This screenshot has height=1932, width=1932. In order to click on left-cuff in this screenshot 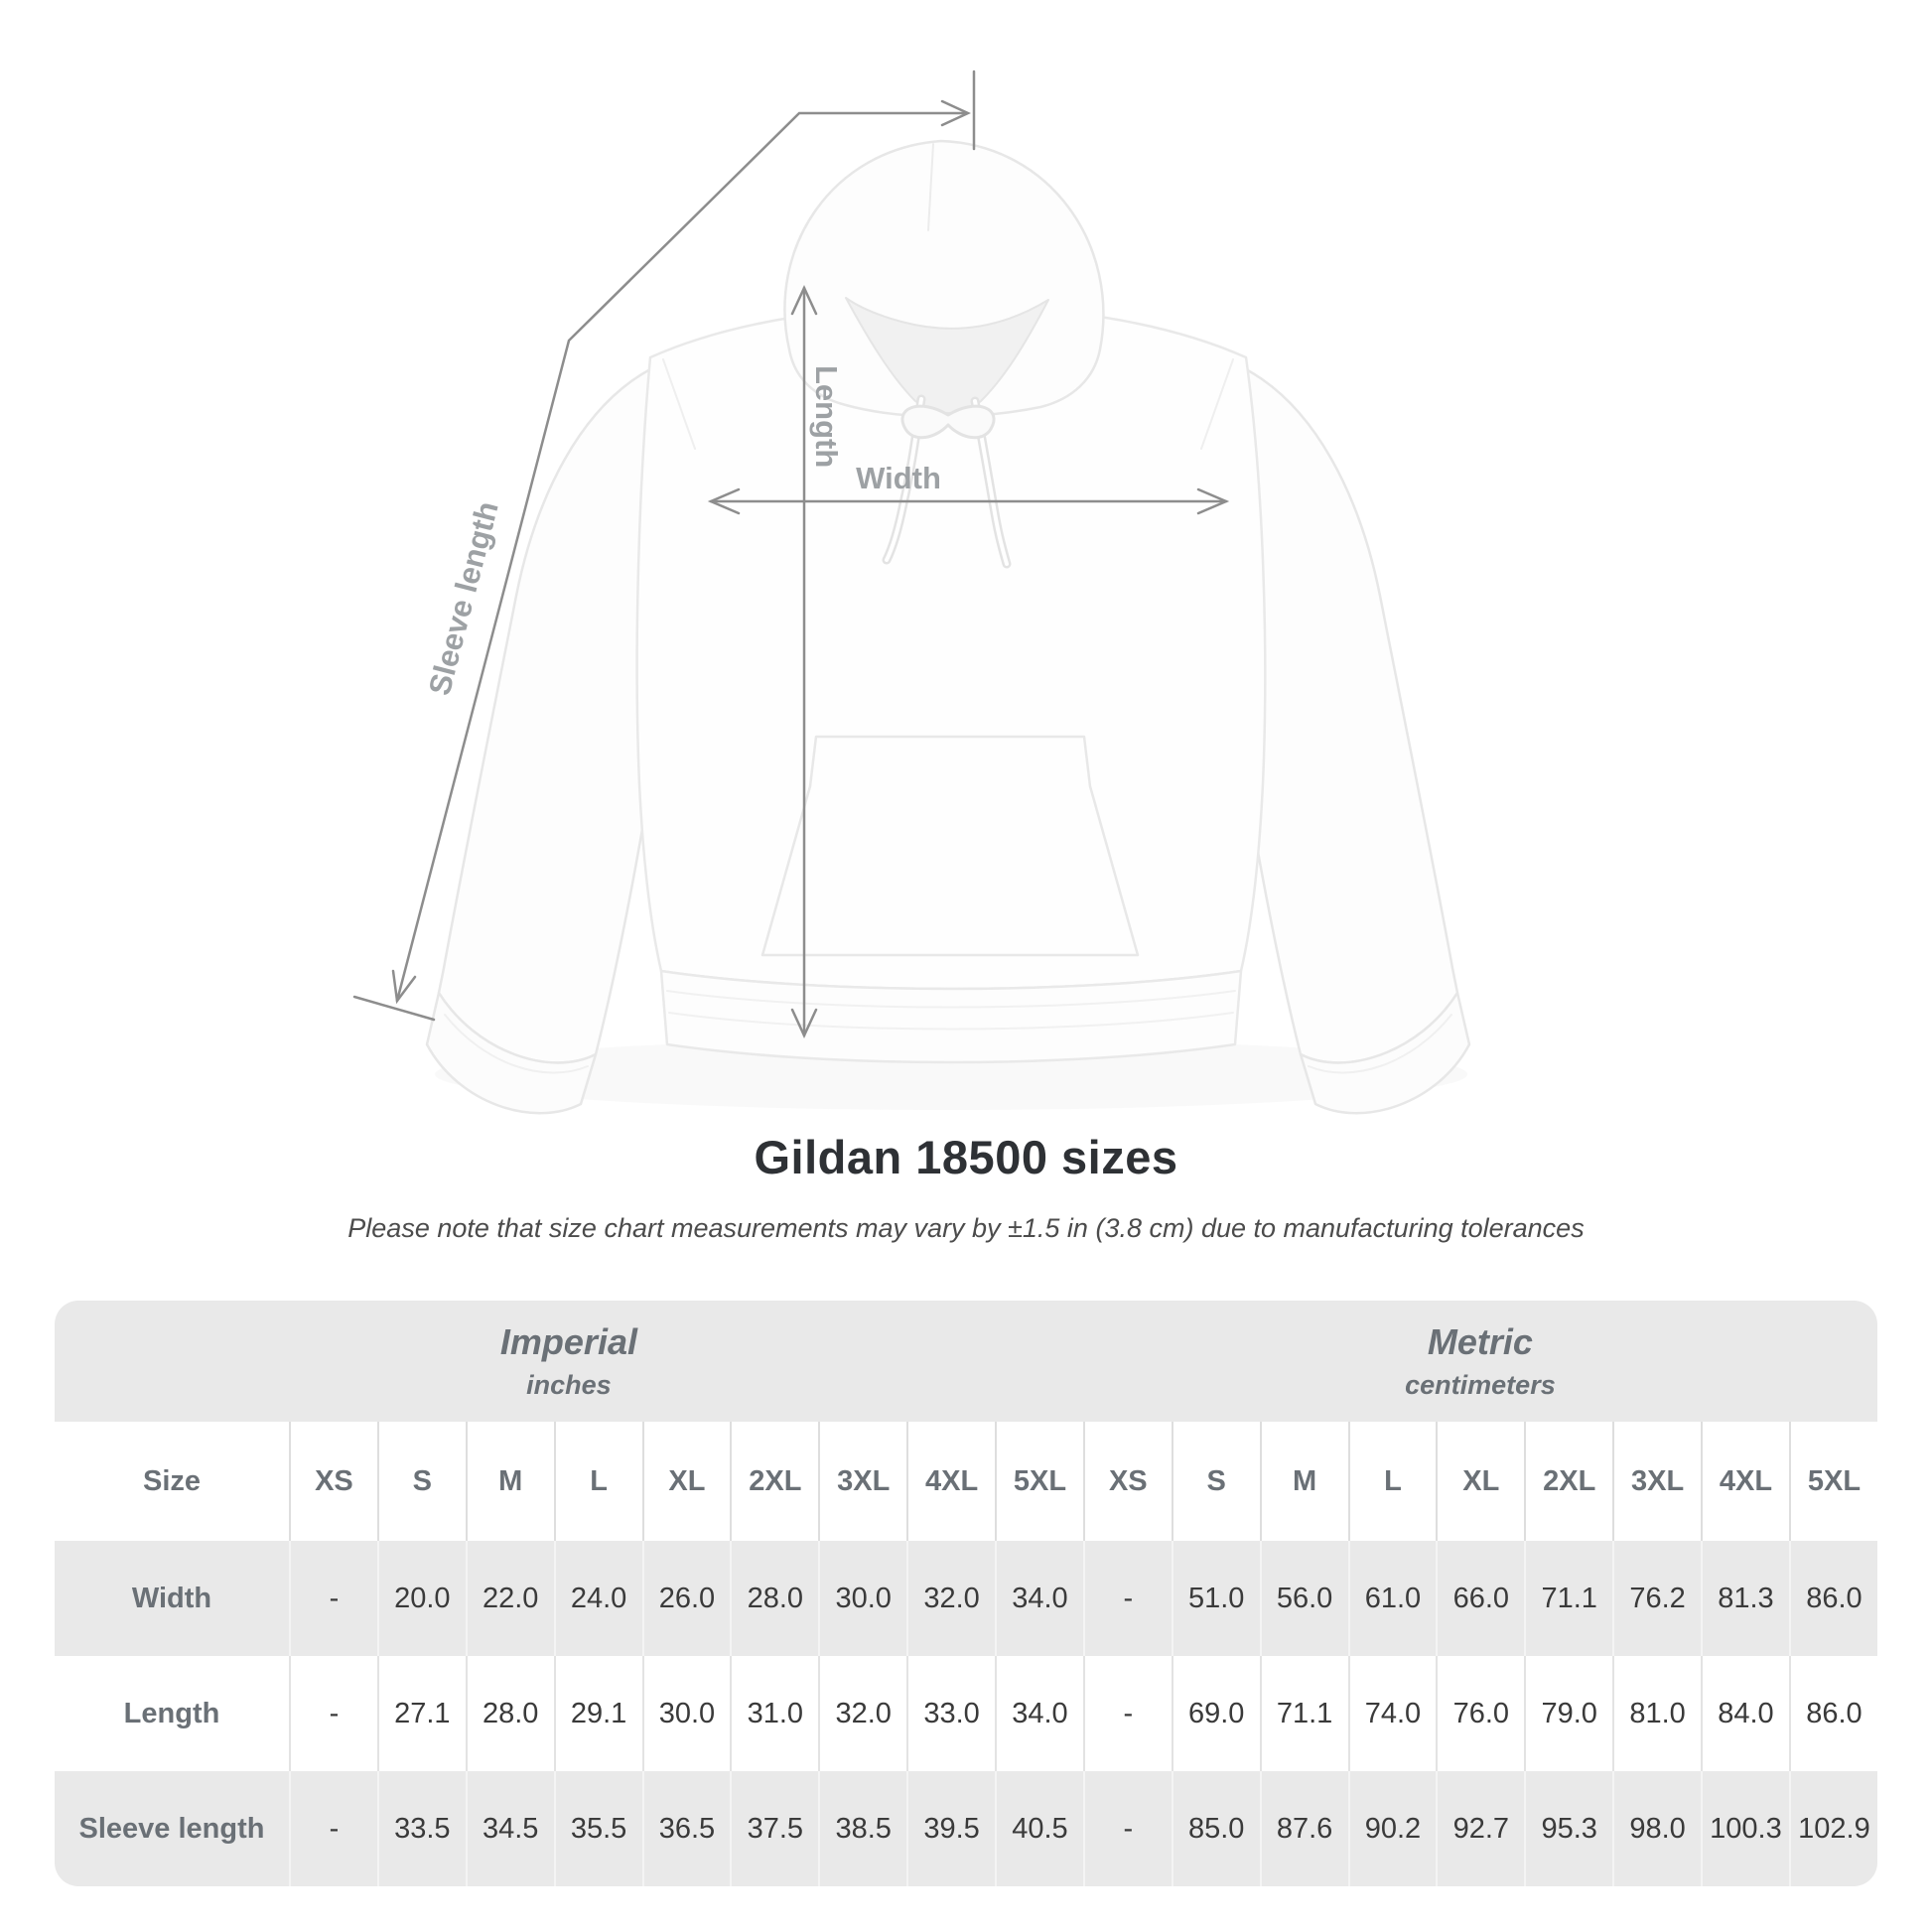, I will do `click(512, 1053)`.